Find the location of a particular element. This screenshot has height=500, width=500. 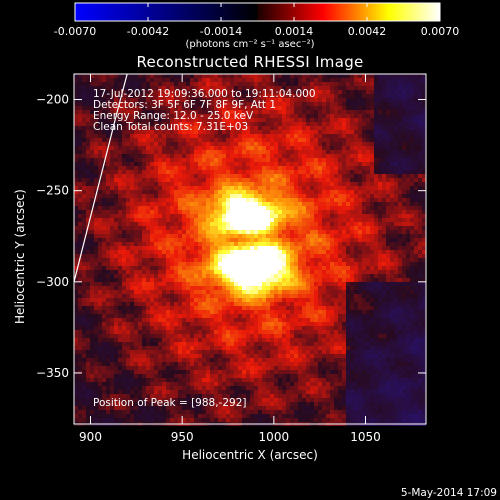

y-tick-label: −350 is located at coordinates (52, 373).